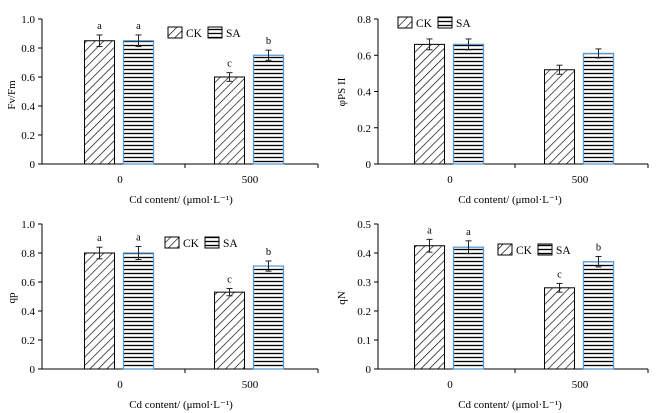 The width and height of the screenshot is (656, 413). Describe the element at coordinates (364, 283) in the screenshot. I see `y-tick-label: 0.3` at that location.